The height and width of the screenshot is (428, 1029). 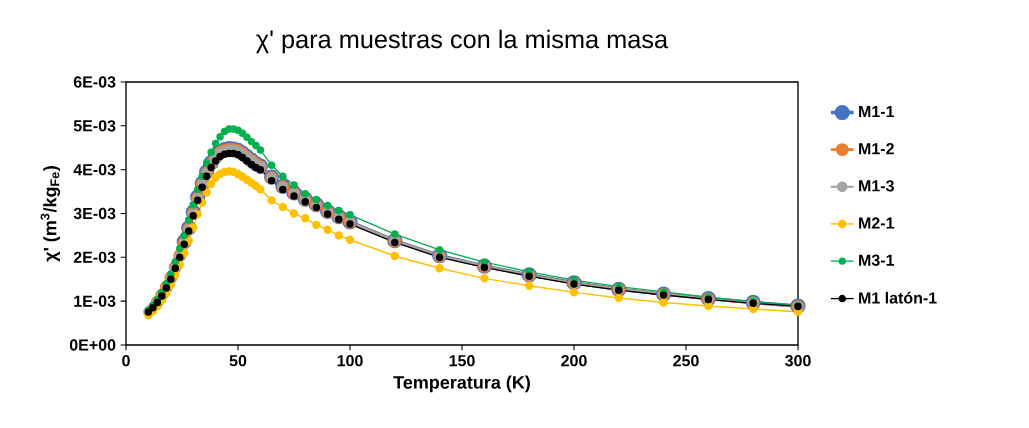 What do you see at coordinates (94, 82) in the screenshot?
I see `y-tick-label: 6E-03` at bounding box center [94, 82].